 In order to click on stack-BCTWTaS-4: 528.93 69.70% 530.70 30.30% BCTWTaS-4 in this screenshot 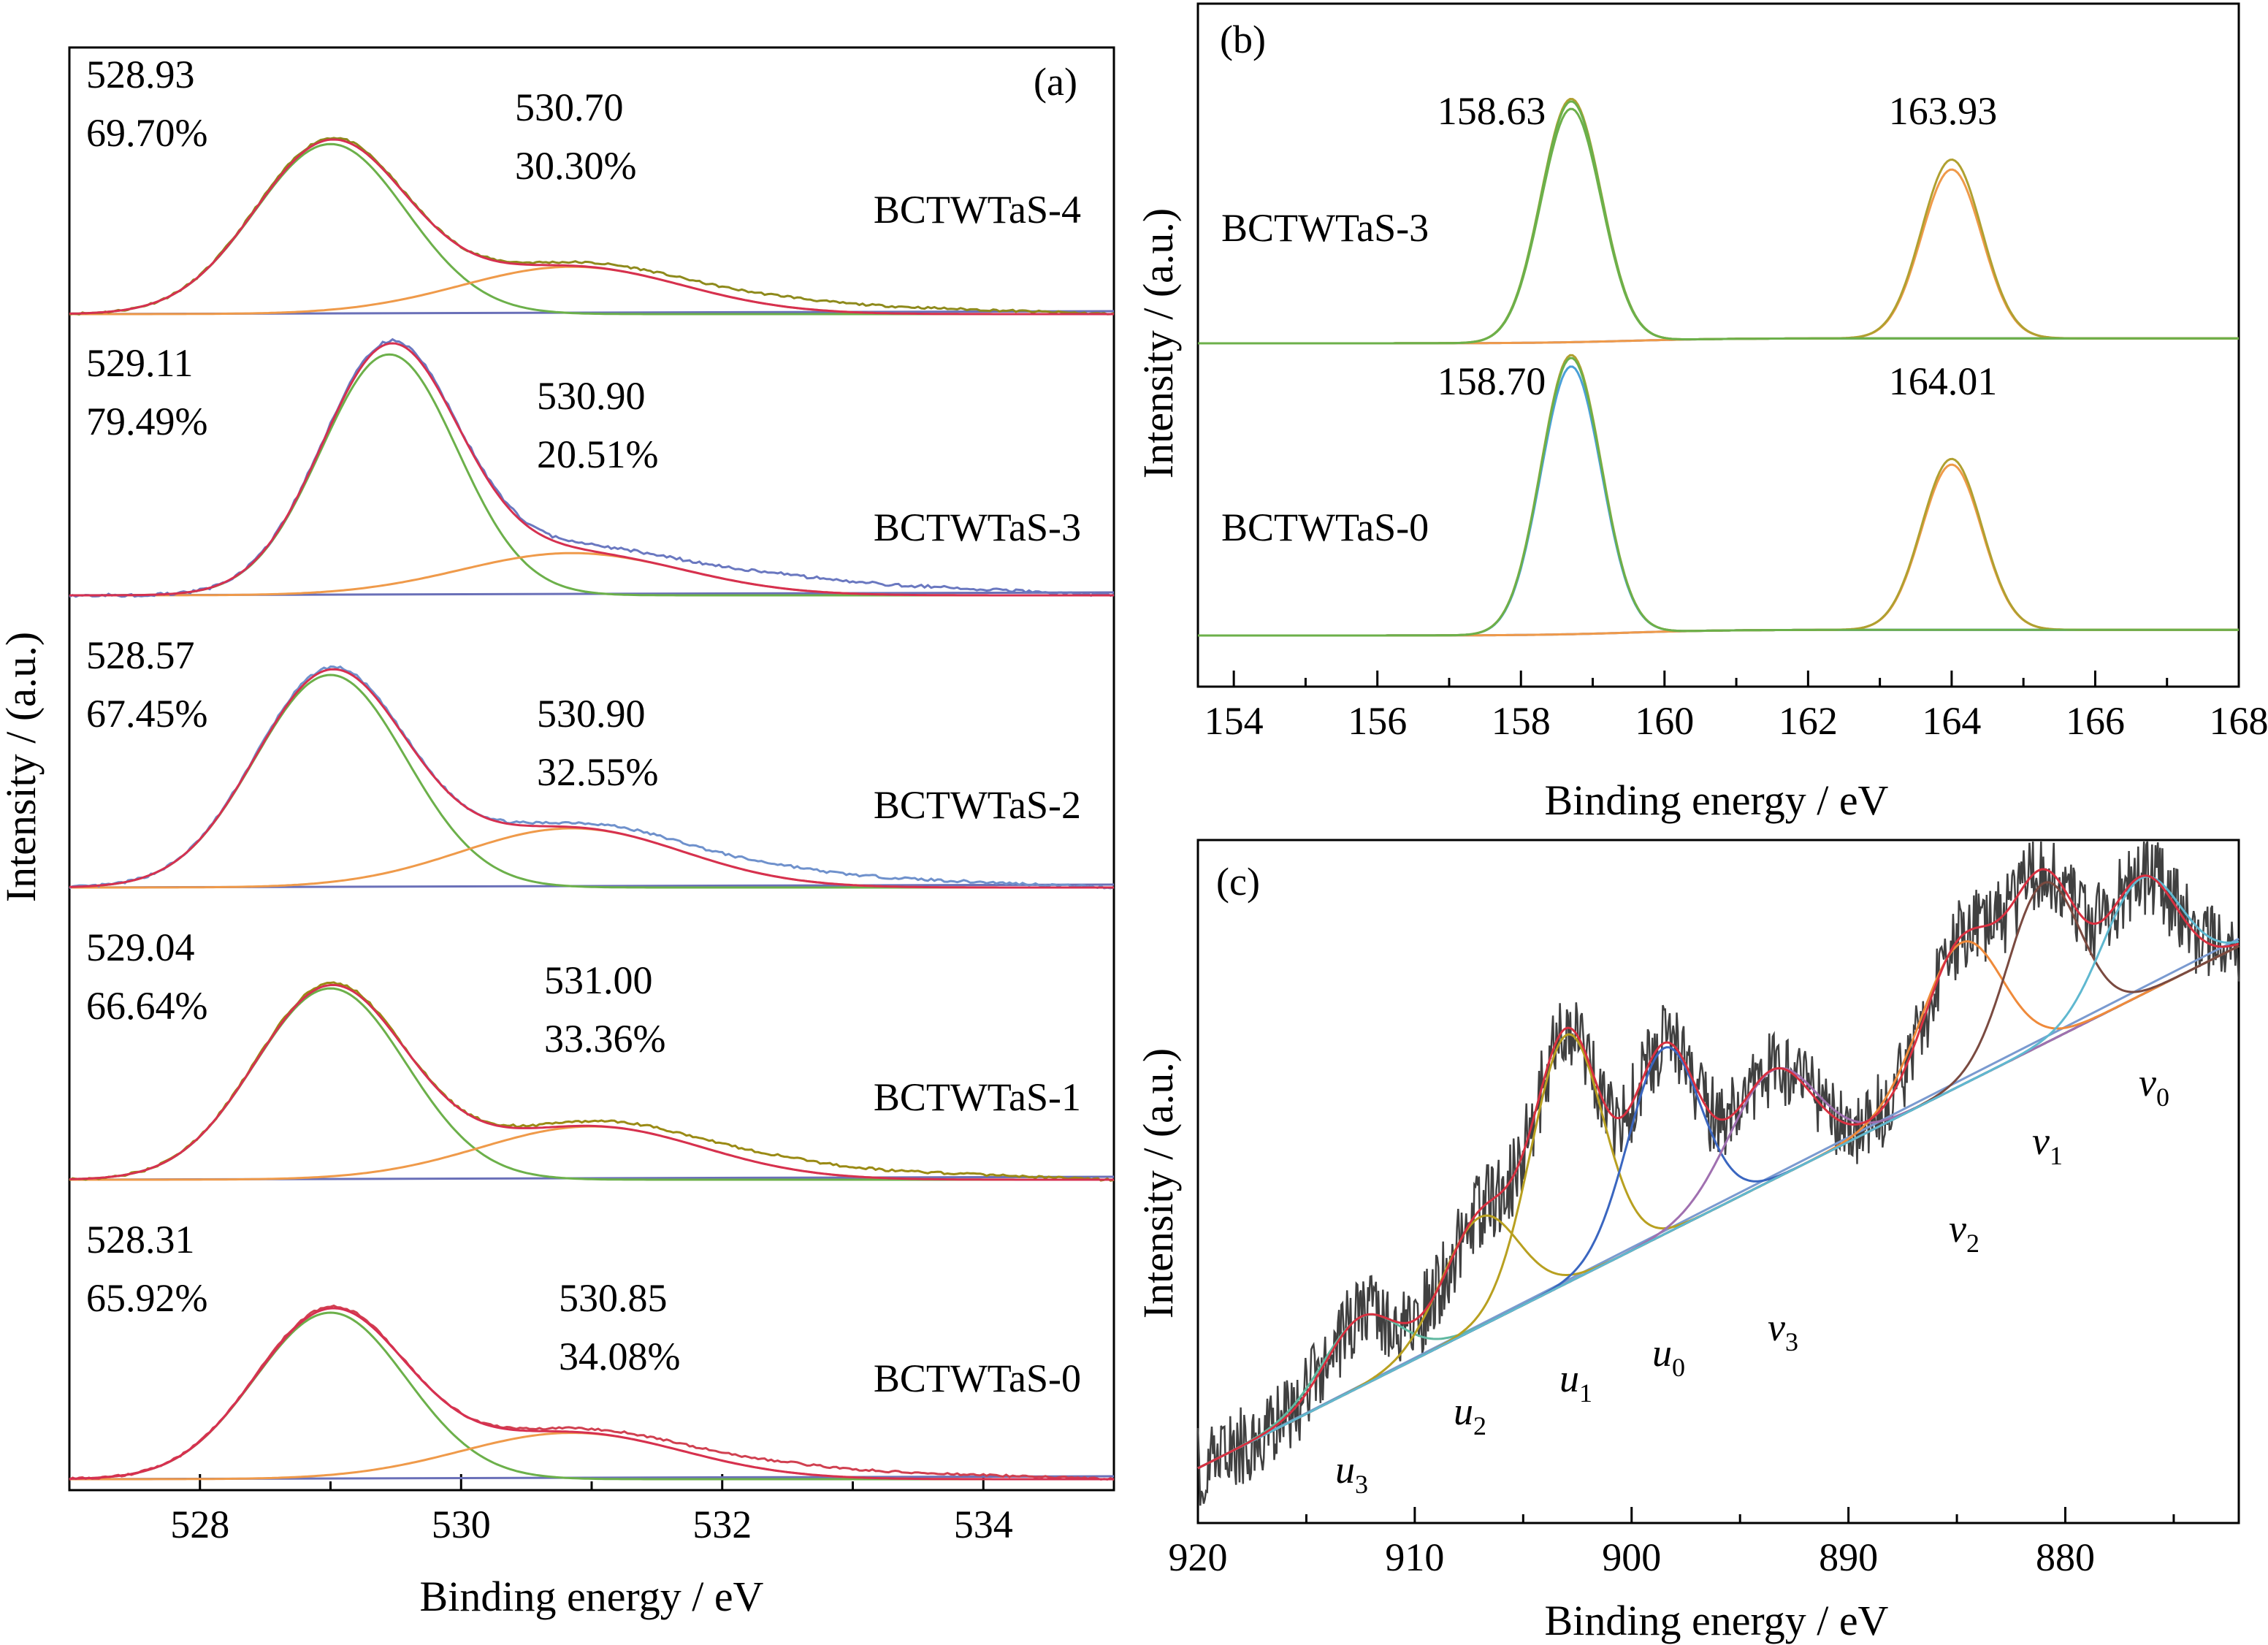, I will do `click(592, 184)`.